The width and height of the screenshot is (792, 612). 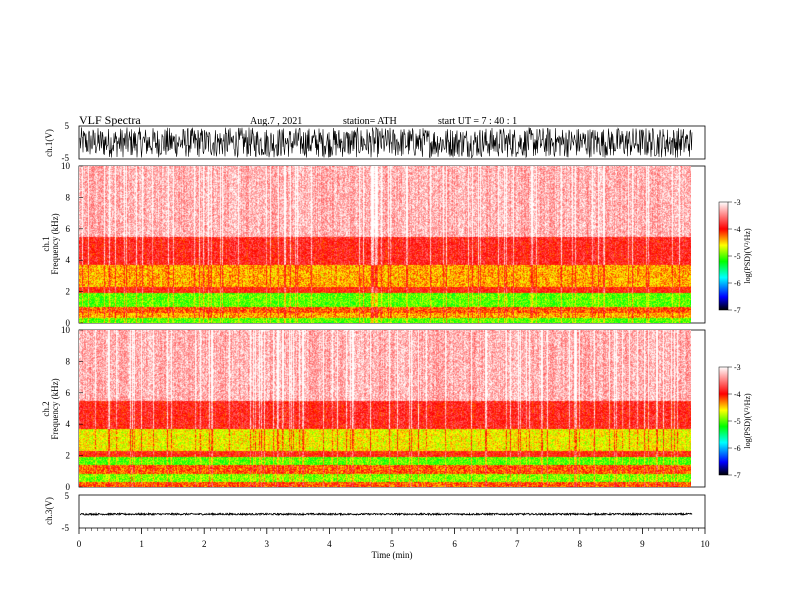 What do you see at coordinates (46, 408) in the screenshot?
I see `ch2-channel-label: ch.2` at bounding box center [46, 408].